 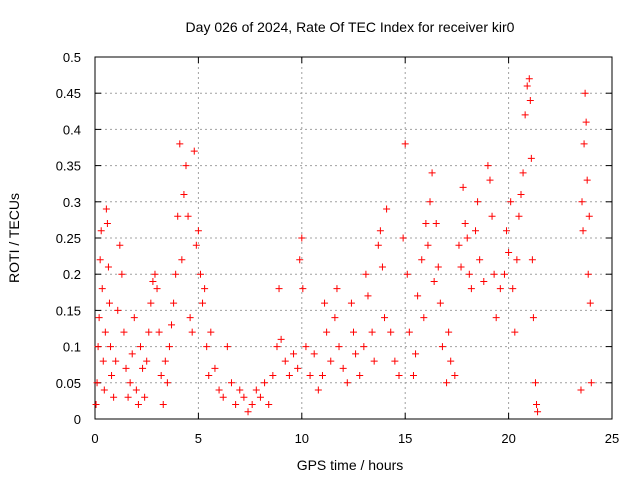 What do you see at coordinates (612, 438) in the screenshot?
I see `x-tick-label: 25` at bounding box center [612, 438].